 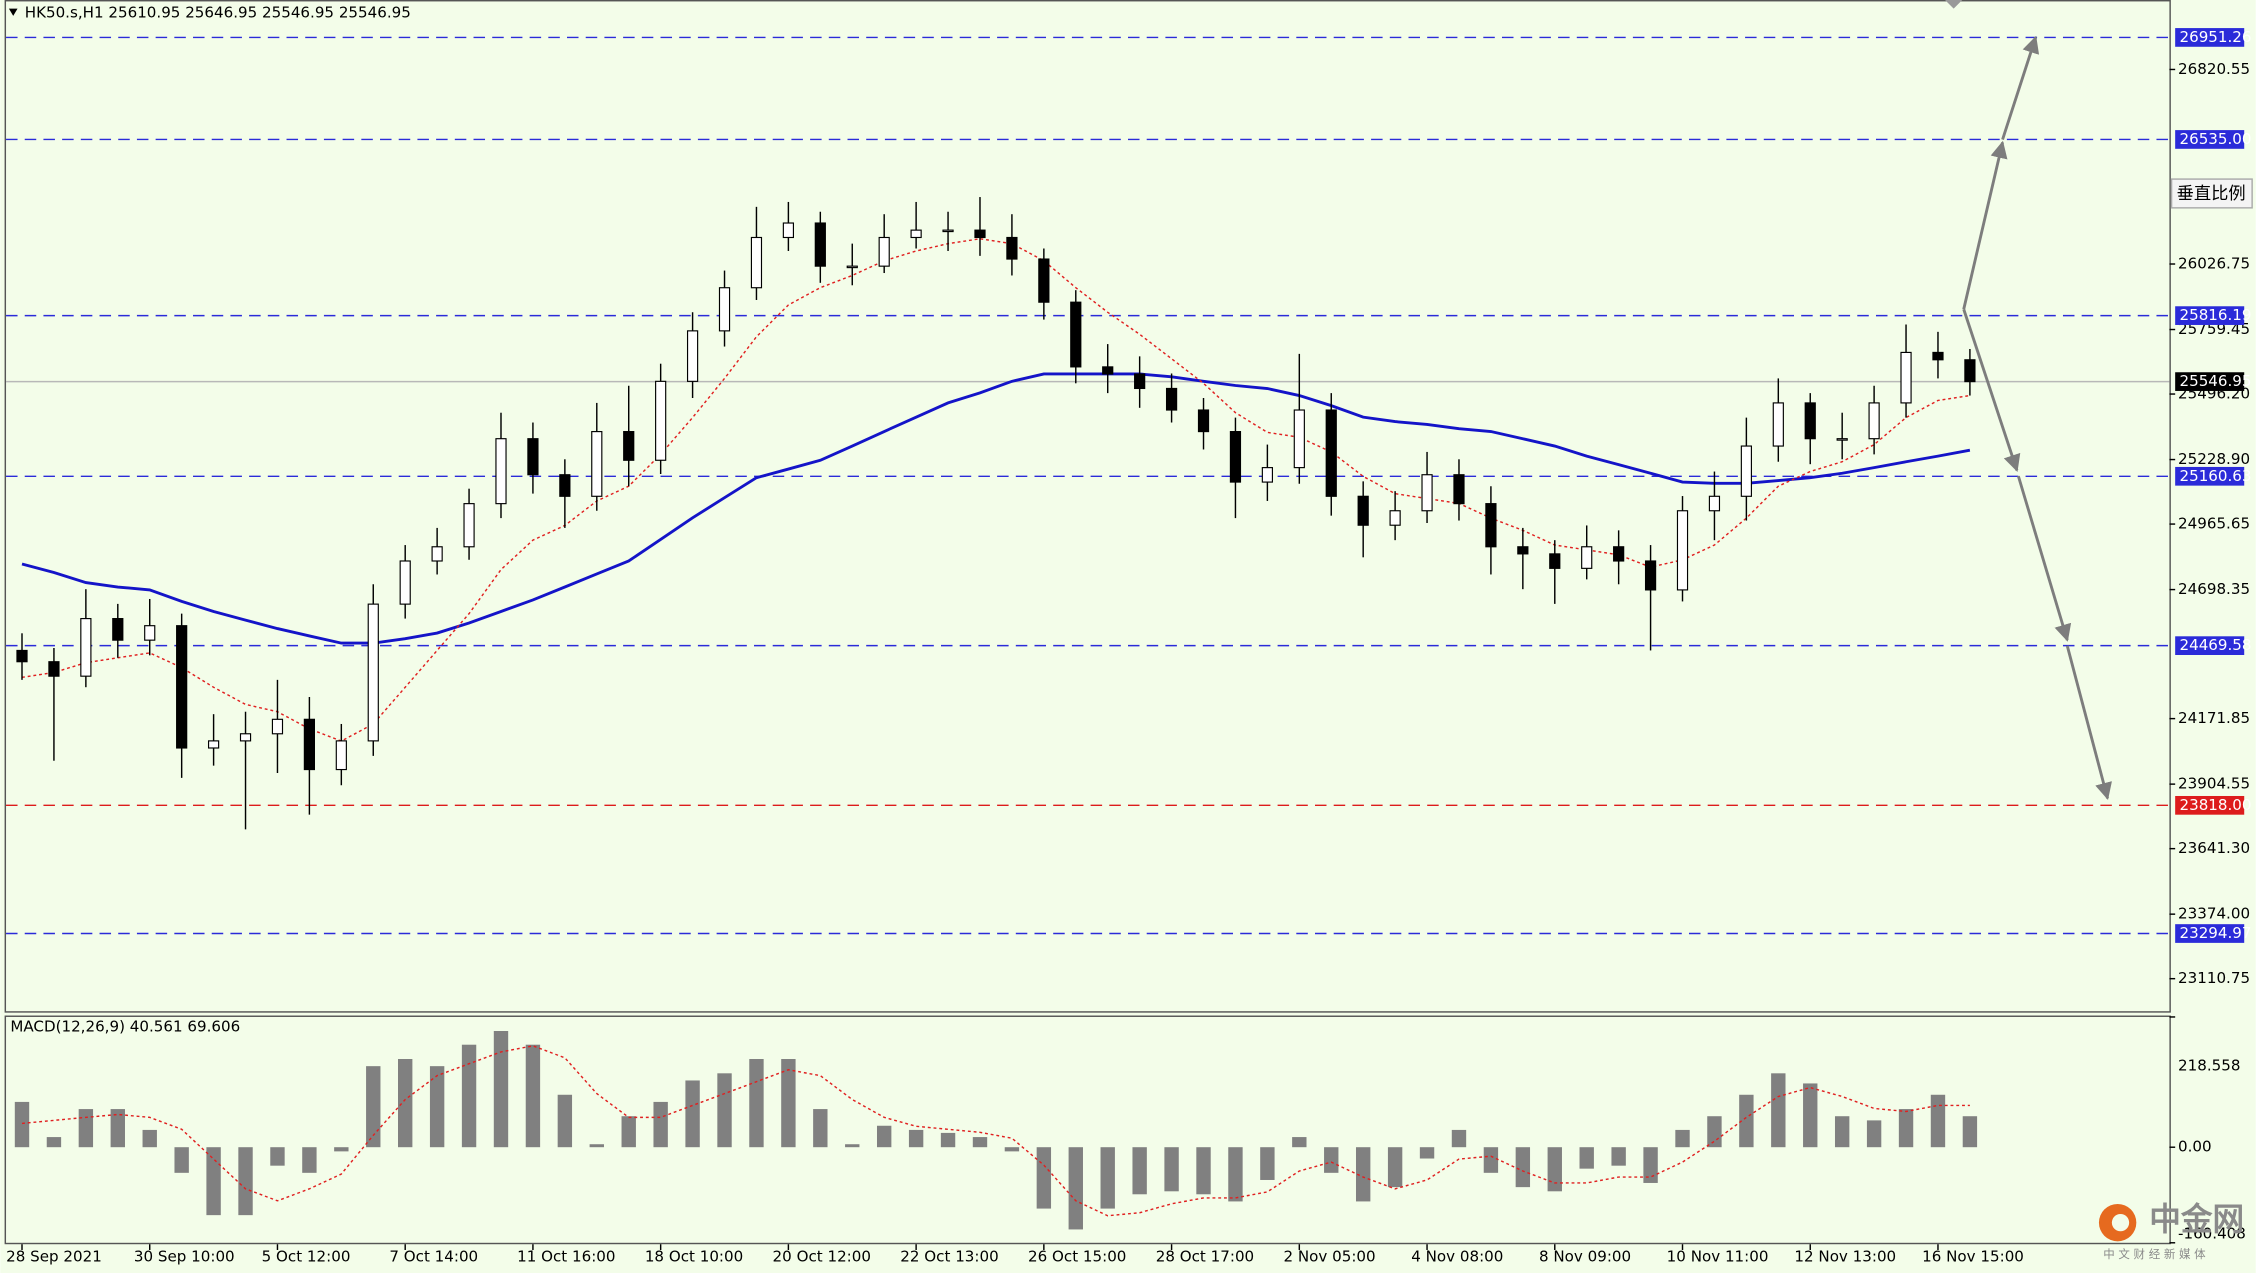 I want to click on x-tick-label: 16 Nov 15:00, so click(x=1973, y=1257).